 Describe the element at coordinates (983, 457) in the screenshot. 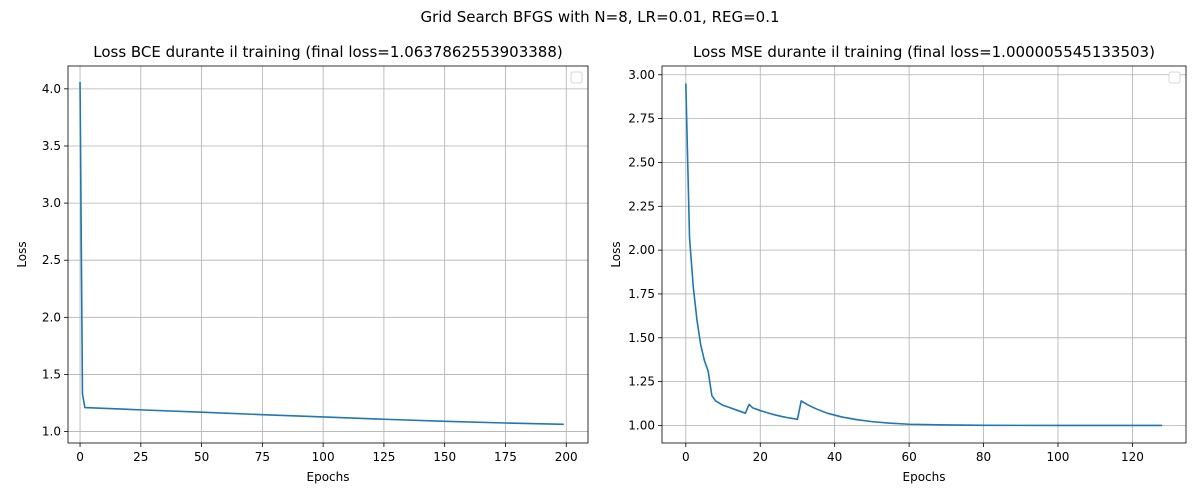

I see `x-tick-label: 80` at that location.